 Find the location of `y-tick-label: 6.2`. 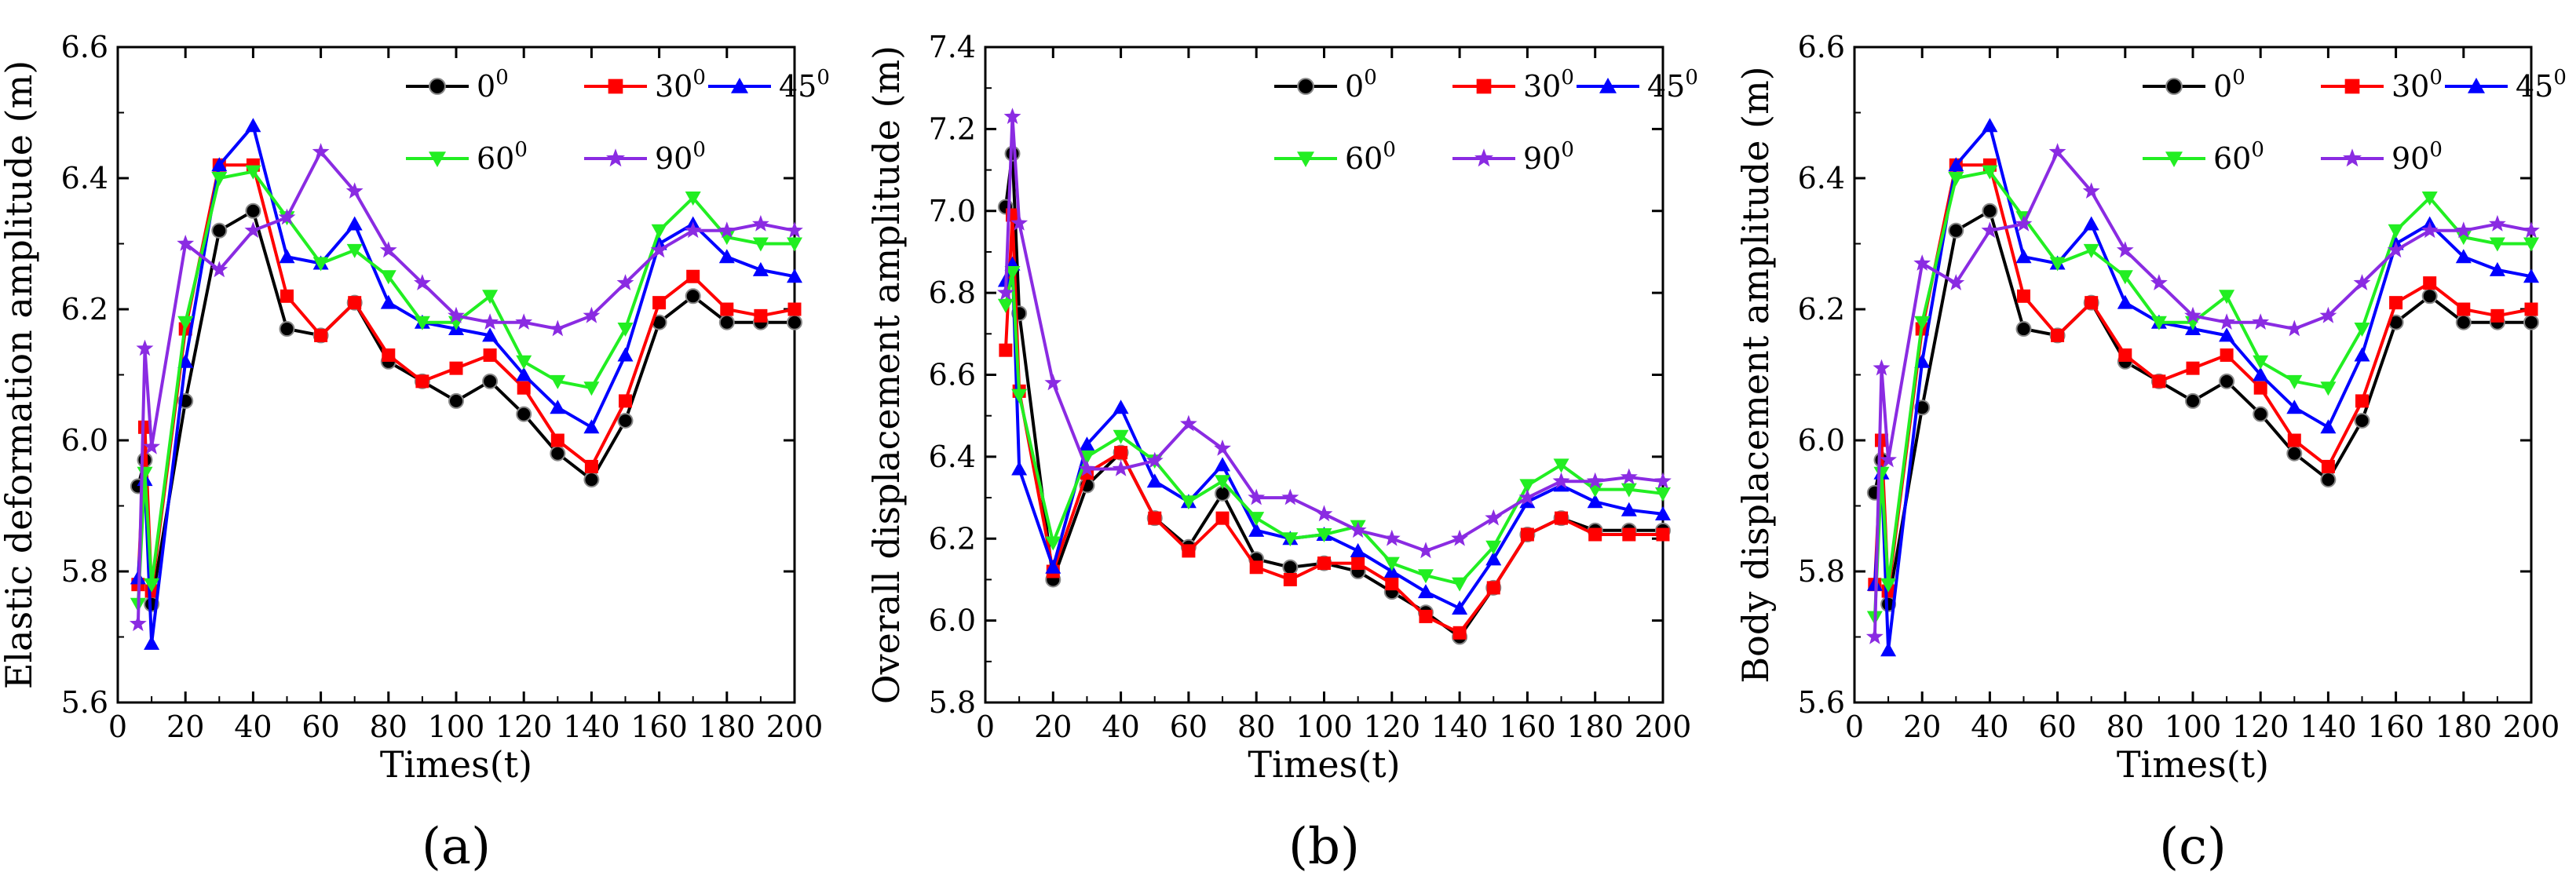

y-tick-label: 6.2 is located at coordinates (952, 538).